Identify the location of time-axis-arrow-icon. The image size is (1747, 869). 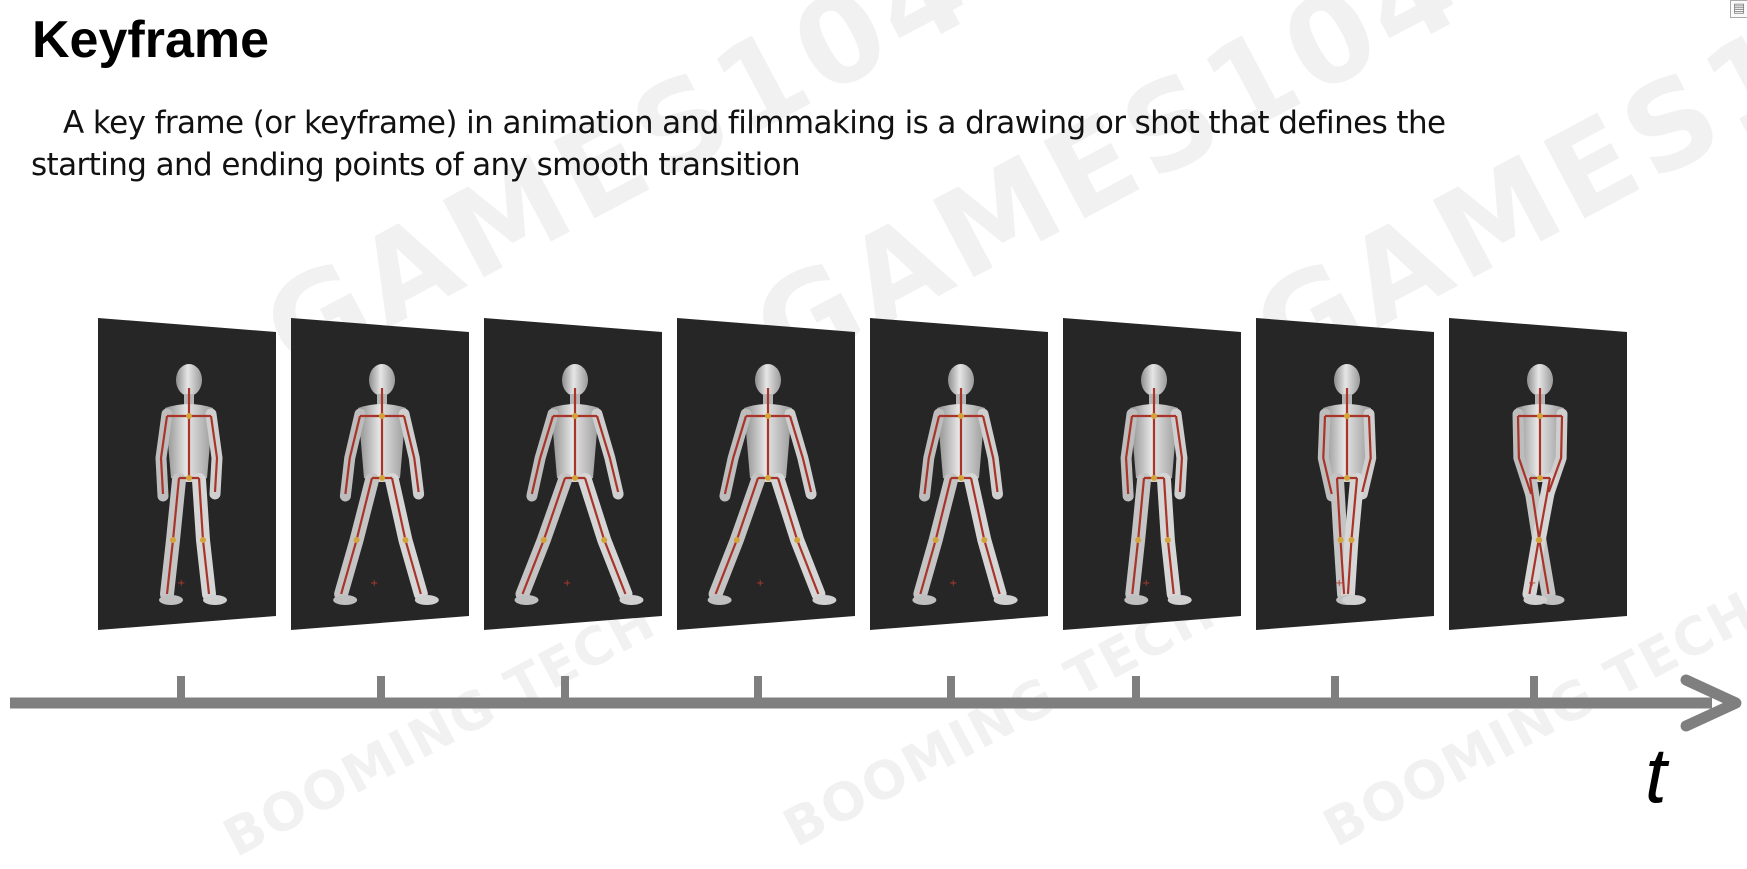
(1711, 703).